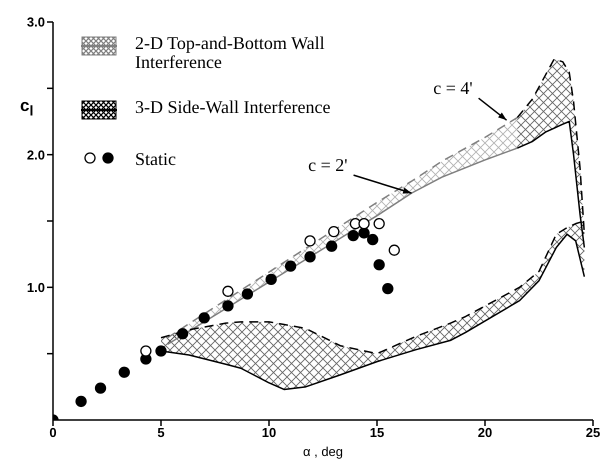 The height and width of the screenshot is (462, 601). What do you see at coordinates (328, 165) in the screenshot?
I see `annotation: c = 2'` at bounding box center [328, 165].